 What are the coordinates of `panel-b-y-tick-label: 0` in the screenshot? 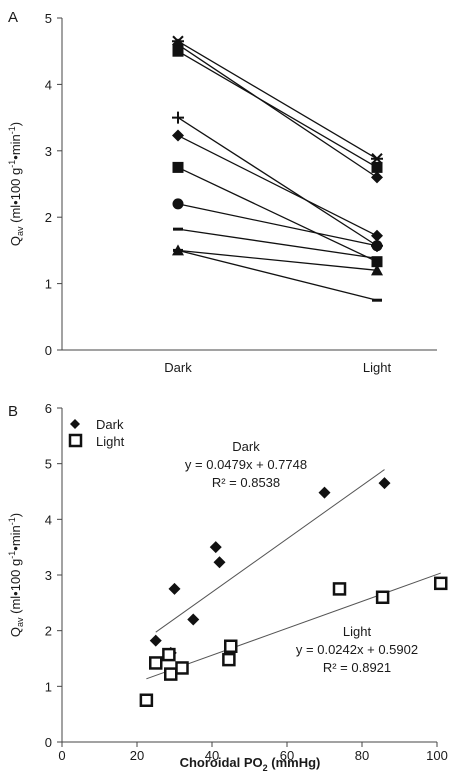 It's located at (48, 742).